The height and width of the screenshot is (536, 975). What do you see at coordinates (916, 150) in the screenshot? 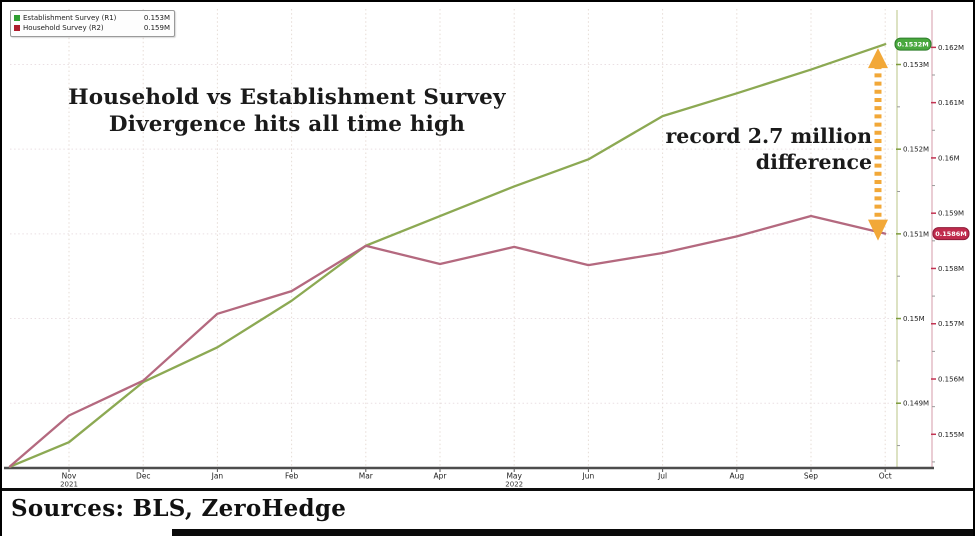
I see `r1-tick-label: 0.152M` at bounding box center [916, 150].